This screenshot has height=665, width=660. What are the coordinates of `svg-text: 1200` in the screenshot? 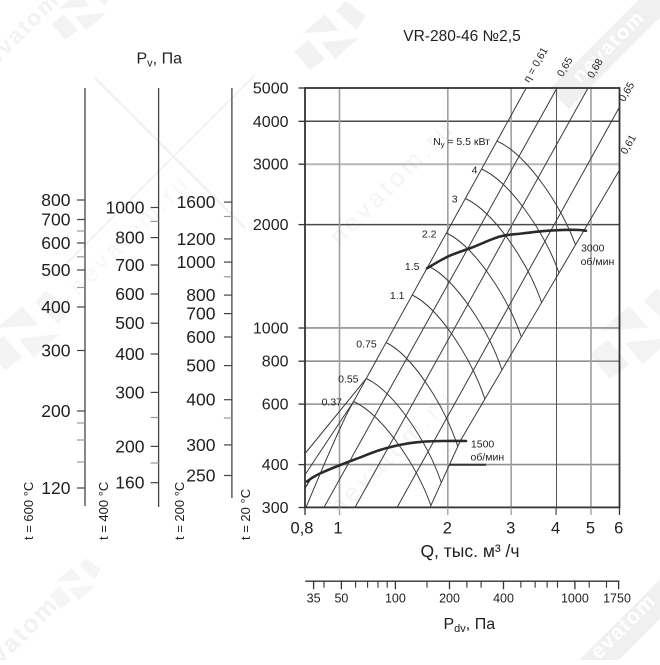 It's located at (196, 239).